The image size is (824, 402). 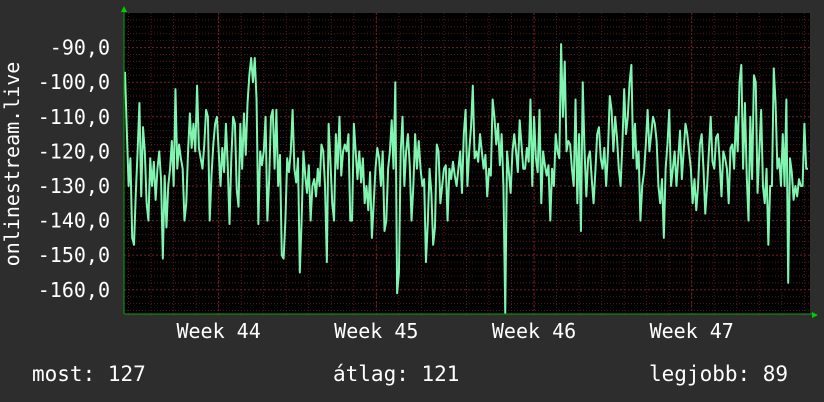 I want to click on y-axis-label: onlinestream.live, so click(x=12, y=164).